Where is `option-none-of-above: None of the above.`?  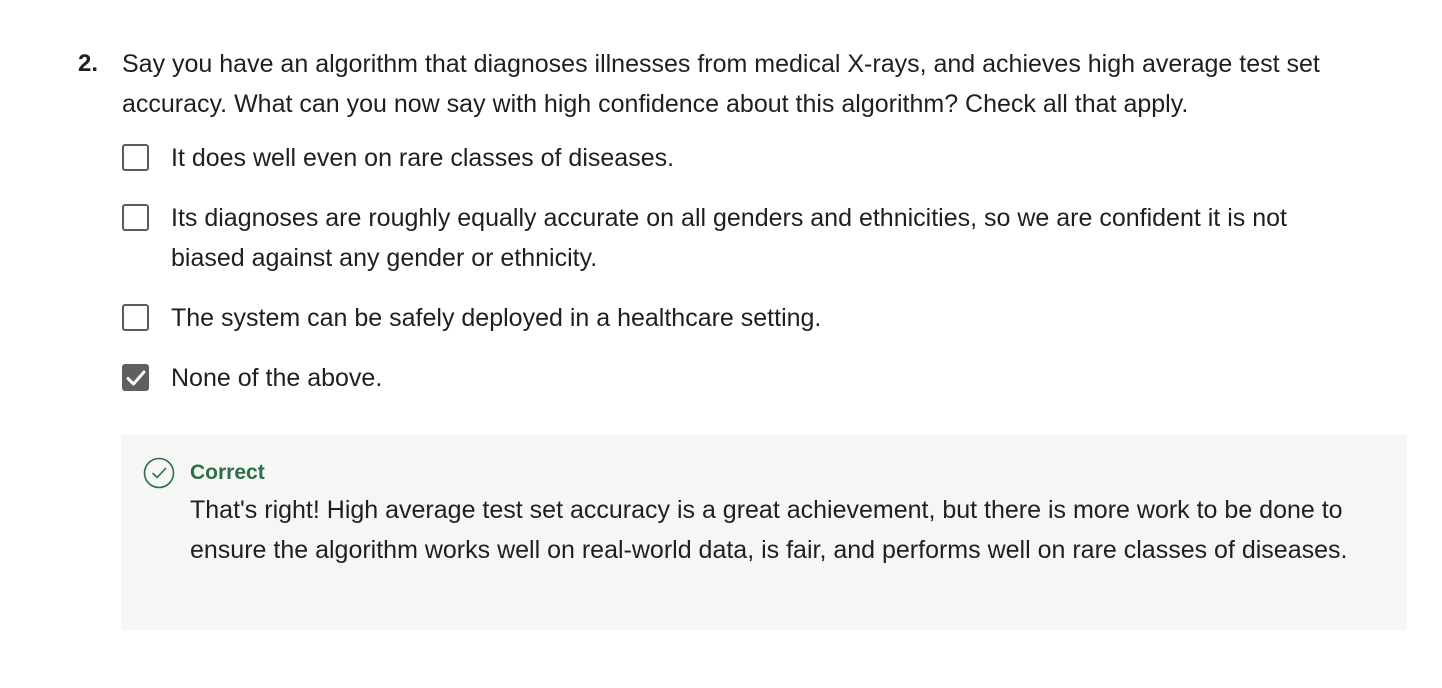
option-none-of-above: None of the above. is located at coordinates (765, 378).